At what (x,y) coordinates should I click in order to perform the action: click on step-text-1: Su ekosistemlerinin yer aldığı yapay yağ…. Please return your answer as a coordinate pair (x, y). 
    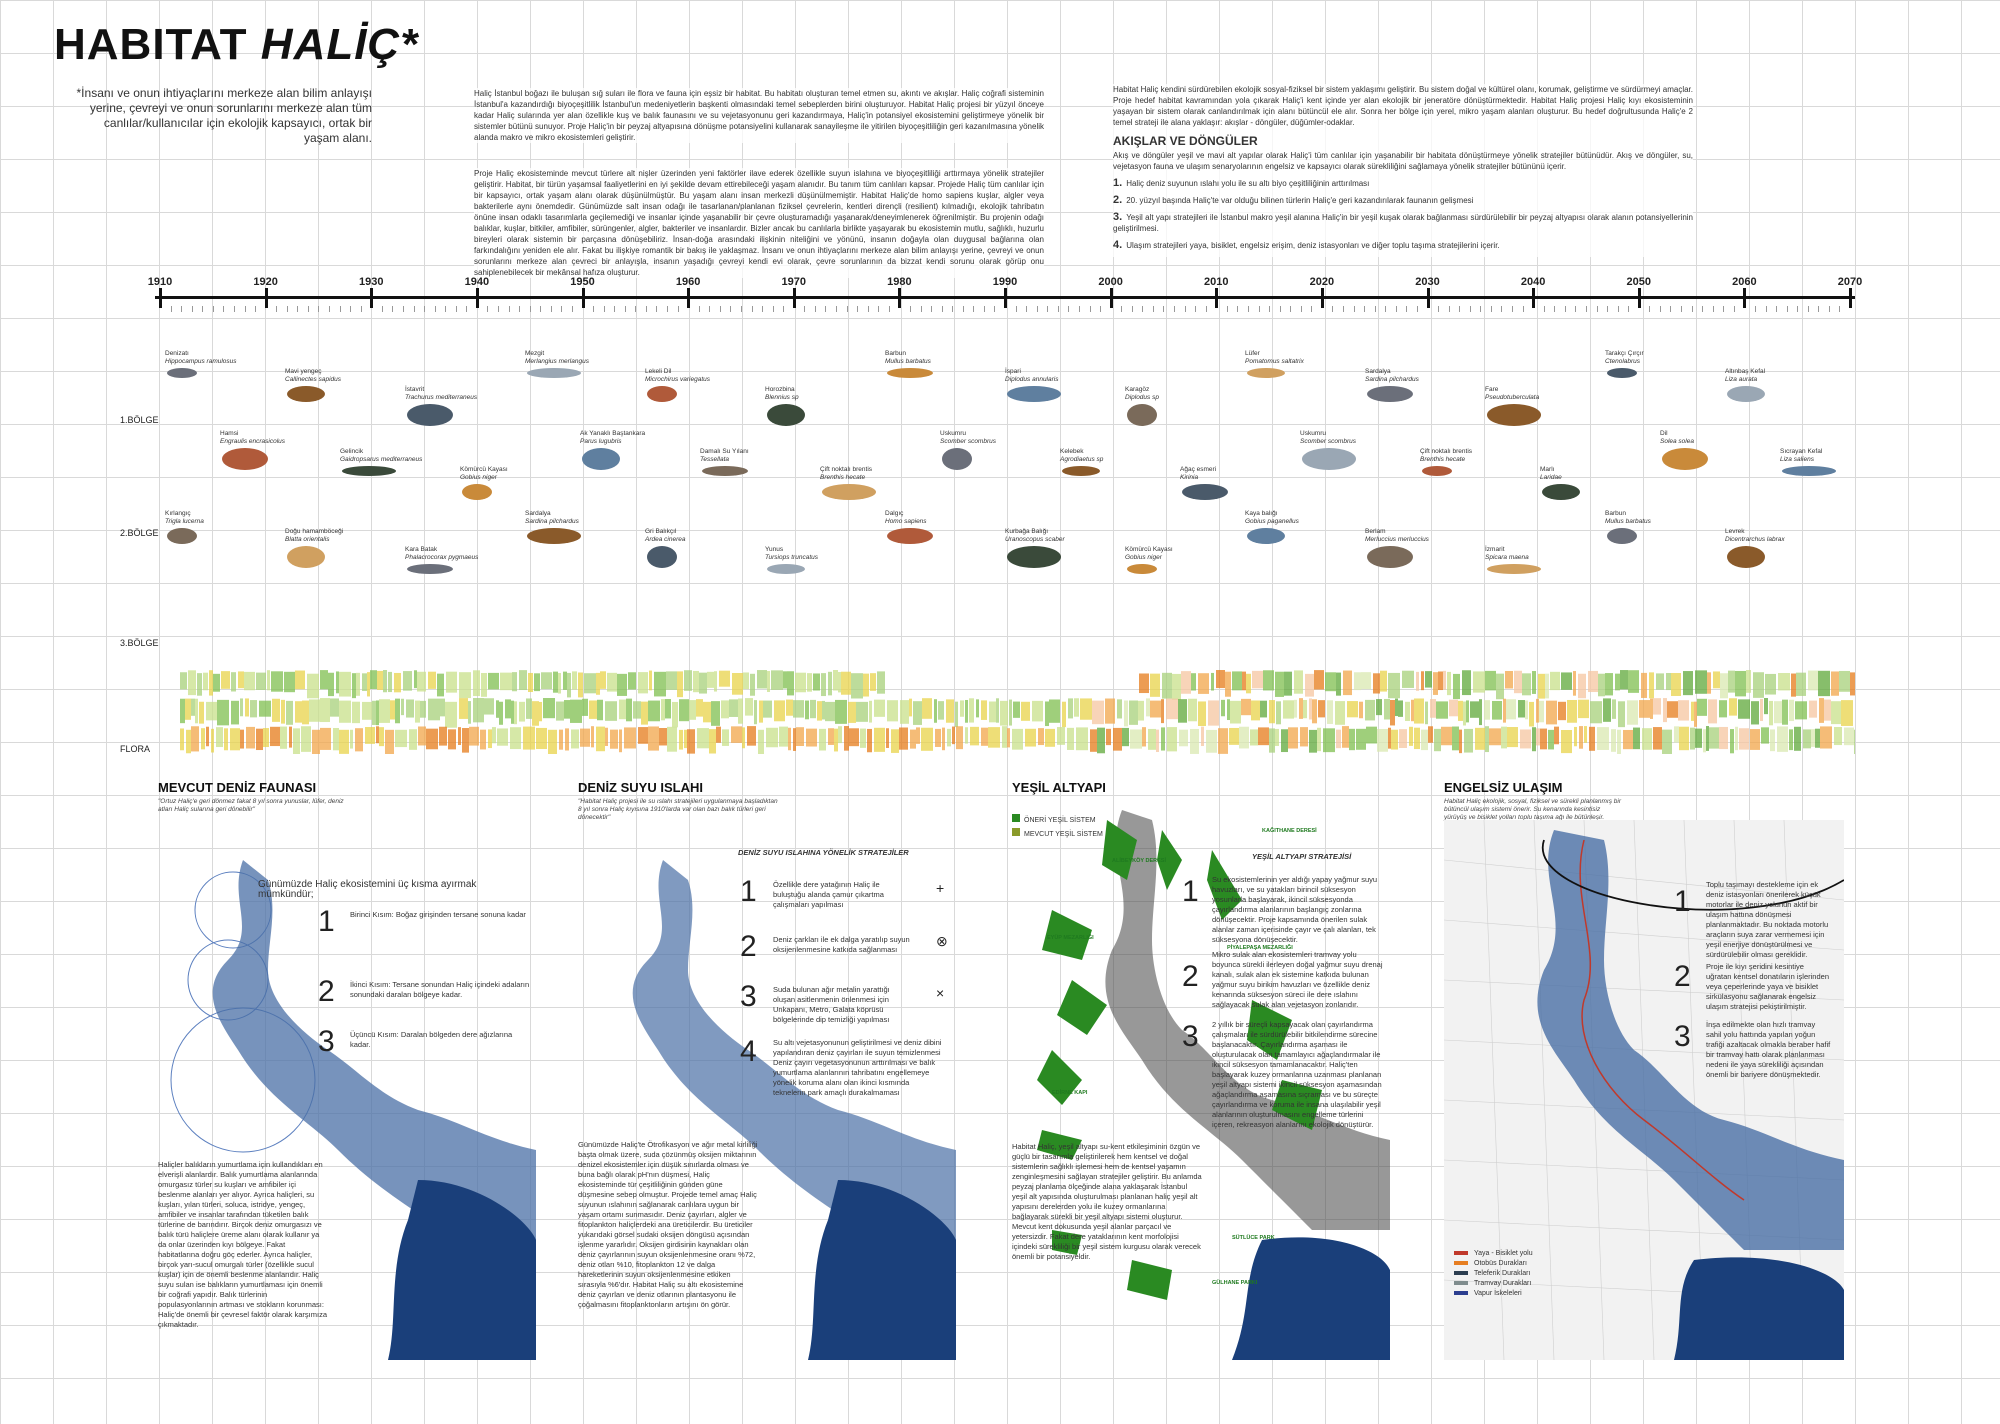
    Looking at the image, I should click on (1295, 909).